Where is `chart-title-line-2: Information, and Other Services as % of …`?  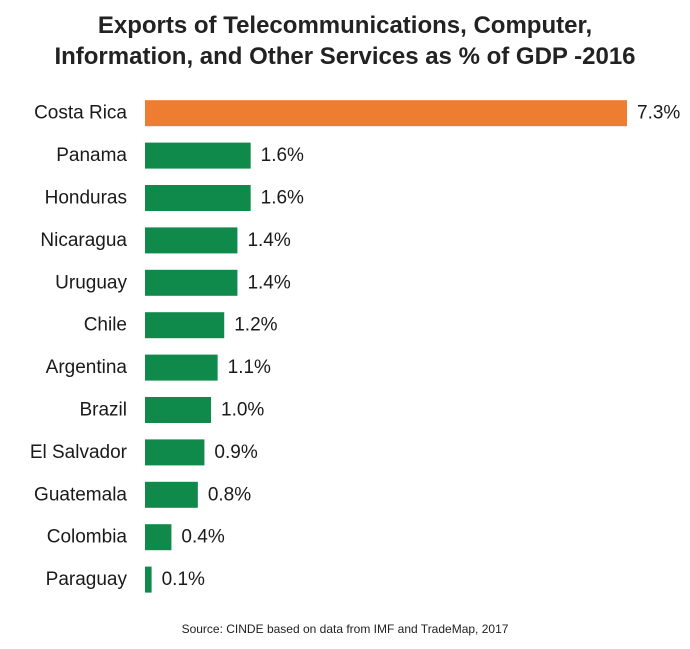
chart-title-line-2: Information, and Other Services as % of … is located at coordinates (345, 56).